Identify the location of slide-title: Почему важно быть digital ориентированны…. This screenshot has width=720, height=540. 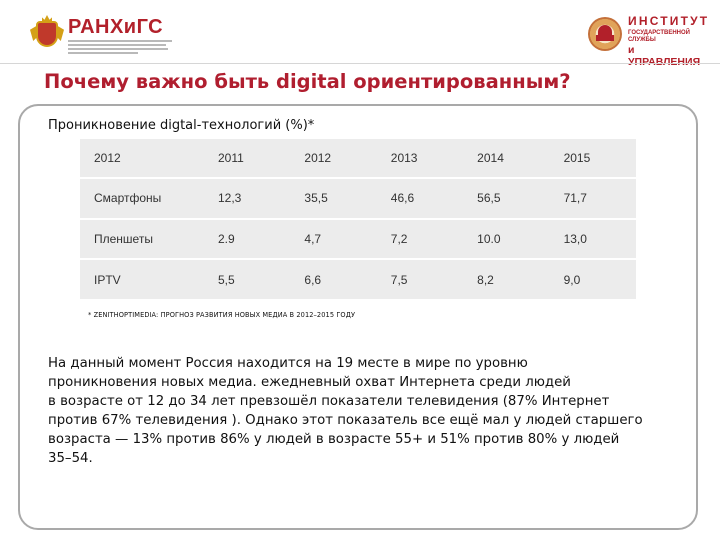
(307, 81).